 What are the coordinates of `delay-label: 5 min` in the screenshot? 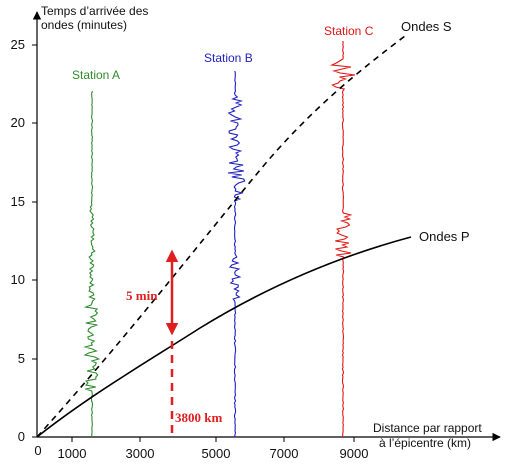 It's located at (142, 295).